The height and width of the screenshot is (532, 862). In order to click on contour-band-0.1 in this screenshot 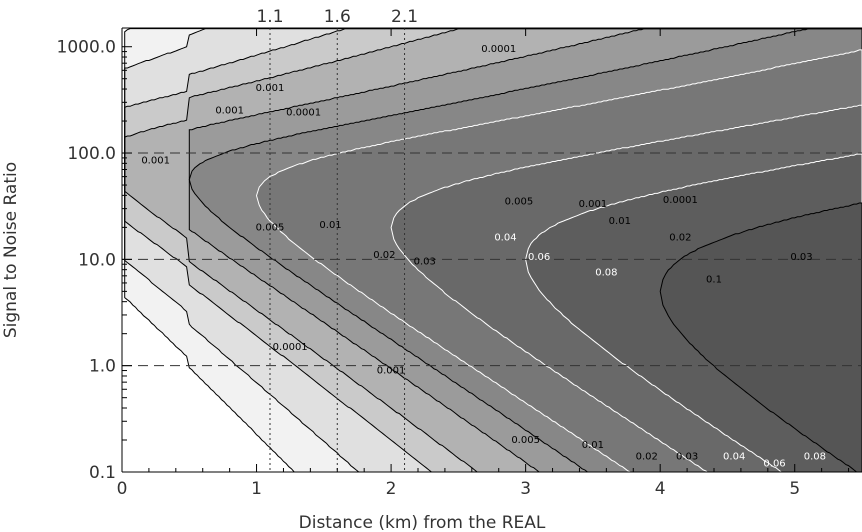, I will do `click(761, 337)`.